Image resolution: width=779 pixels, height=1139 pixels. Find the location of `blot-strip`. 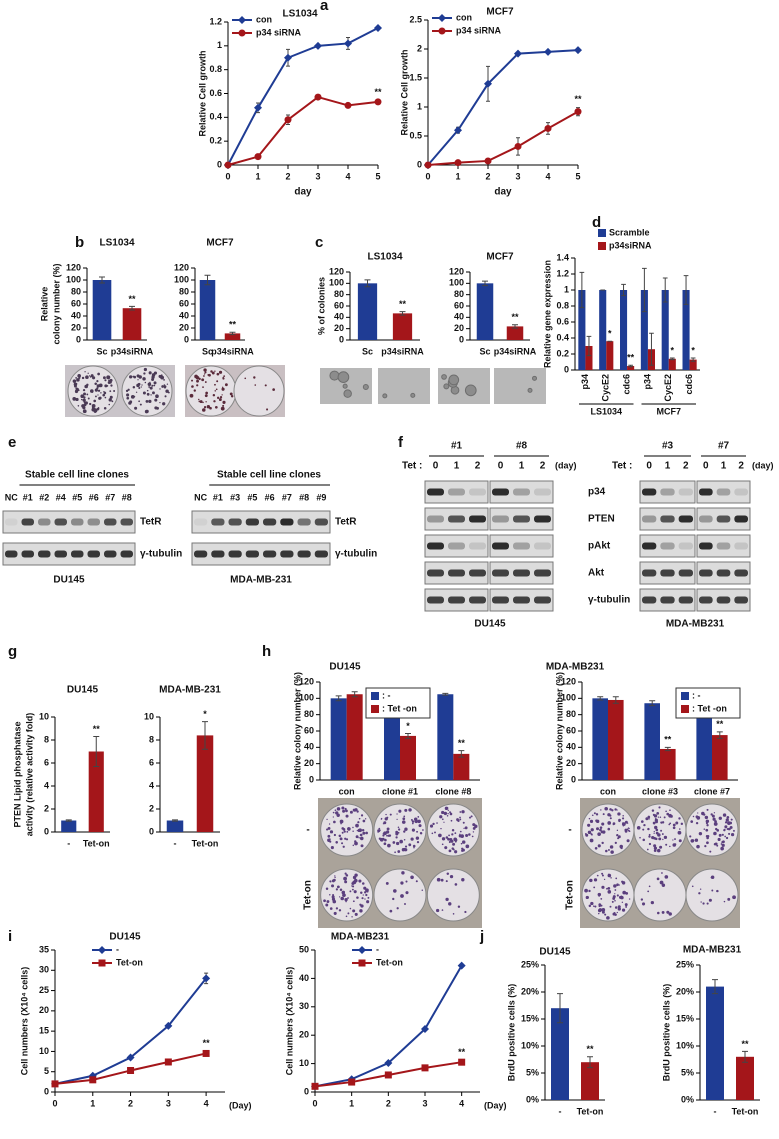

blot-strip is located at coordinates (667, 546).